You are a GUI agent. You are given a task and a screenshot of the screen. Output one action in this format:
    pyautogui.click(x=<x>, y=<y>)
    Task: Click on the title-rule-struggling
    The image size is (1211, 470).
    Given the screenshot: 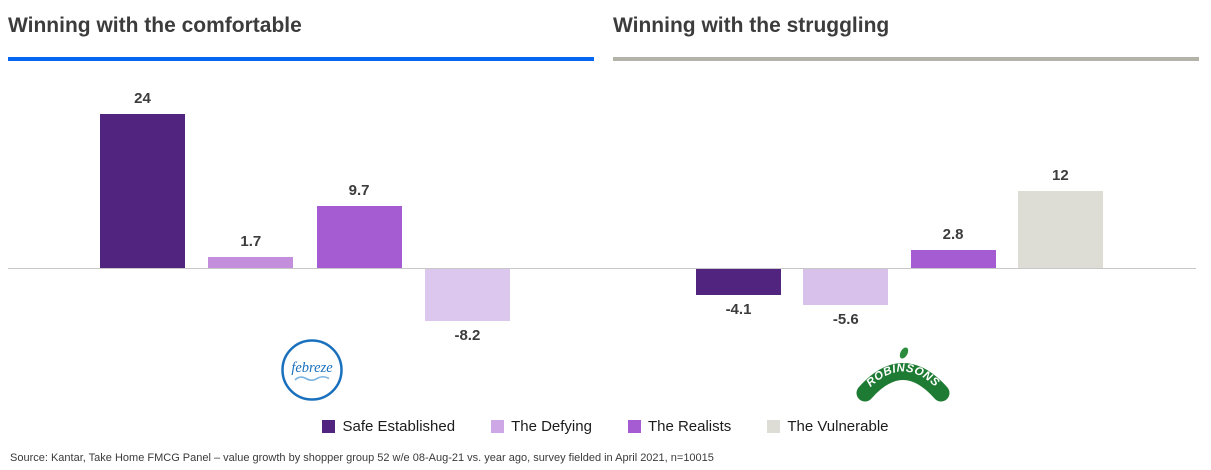 What is the action you would take?
    pyautogui.click(x=906, y=59)
    